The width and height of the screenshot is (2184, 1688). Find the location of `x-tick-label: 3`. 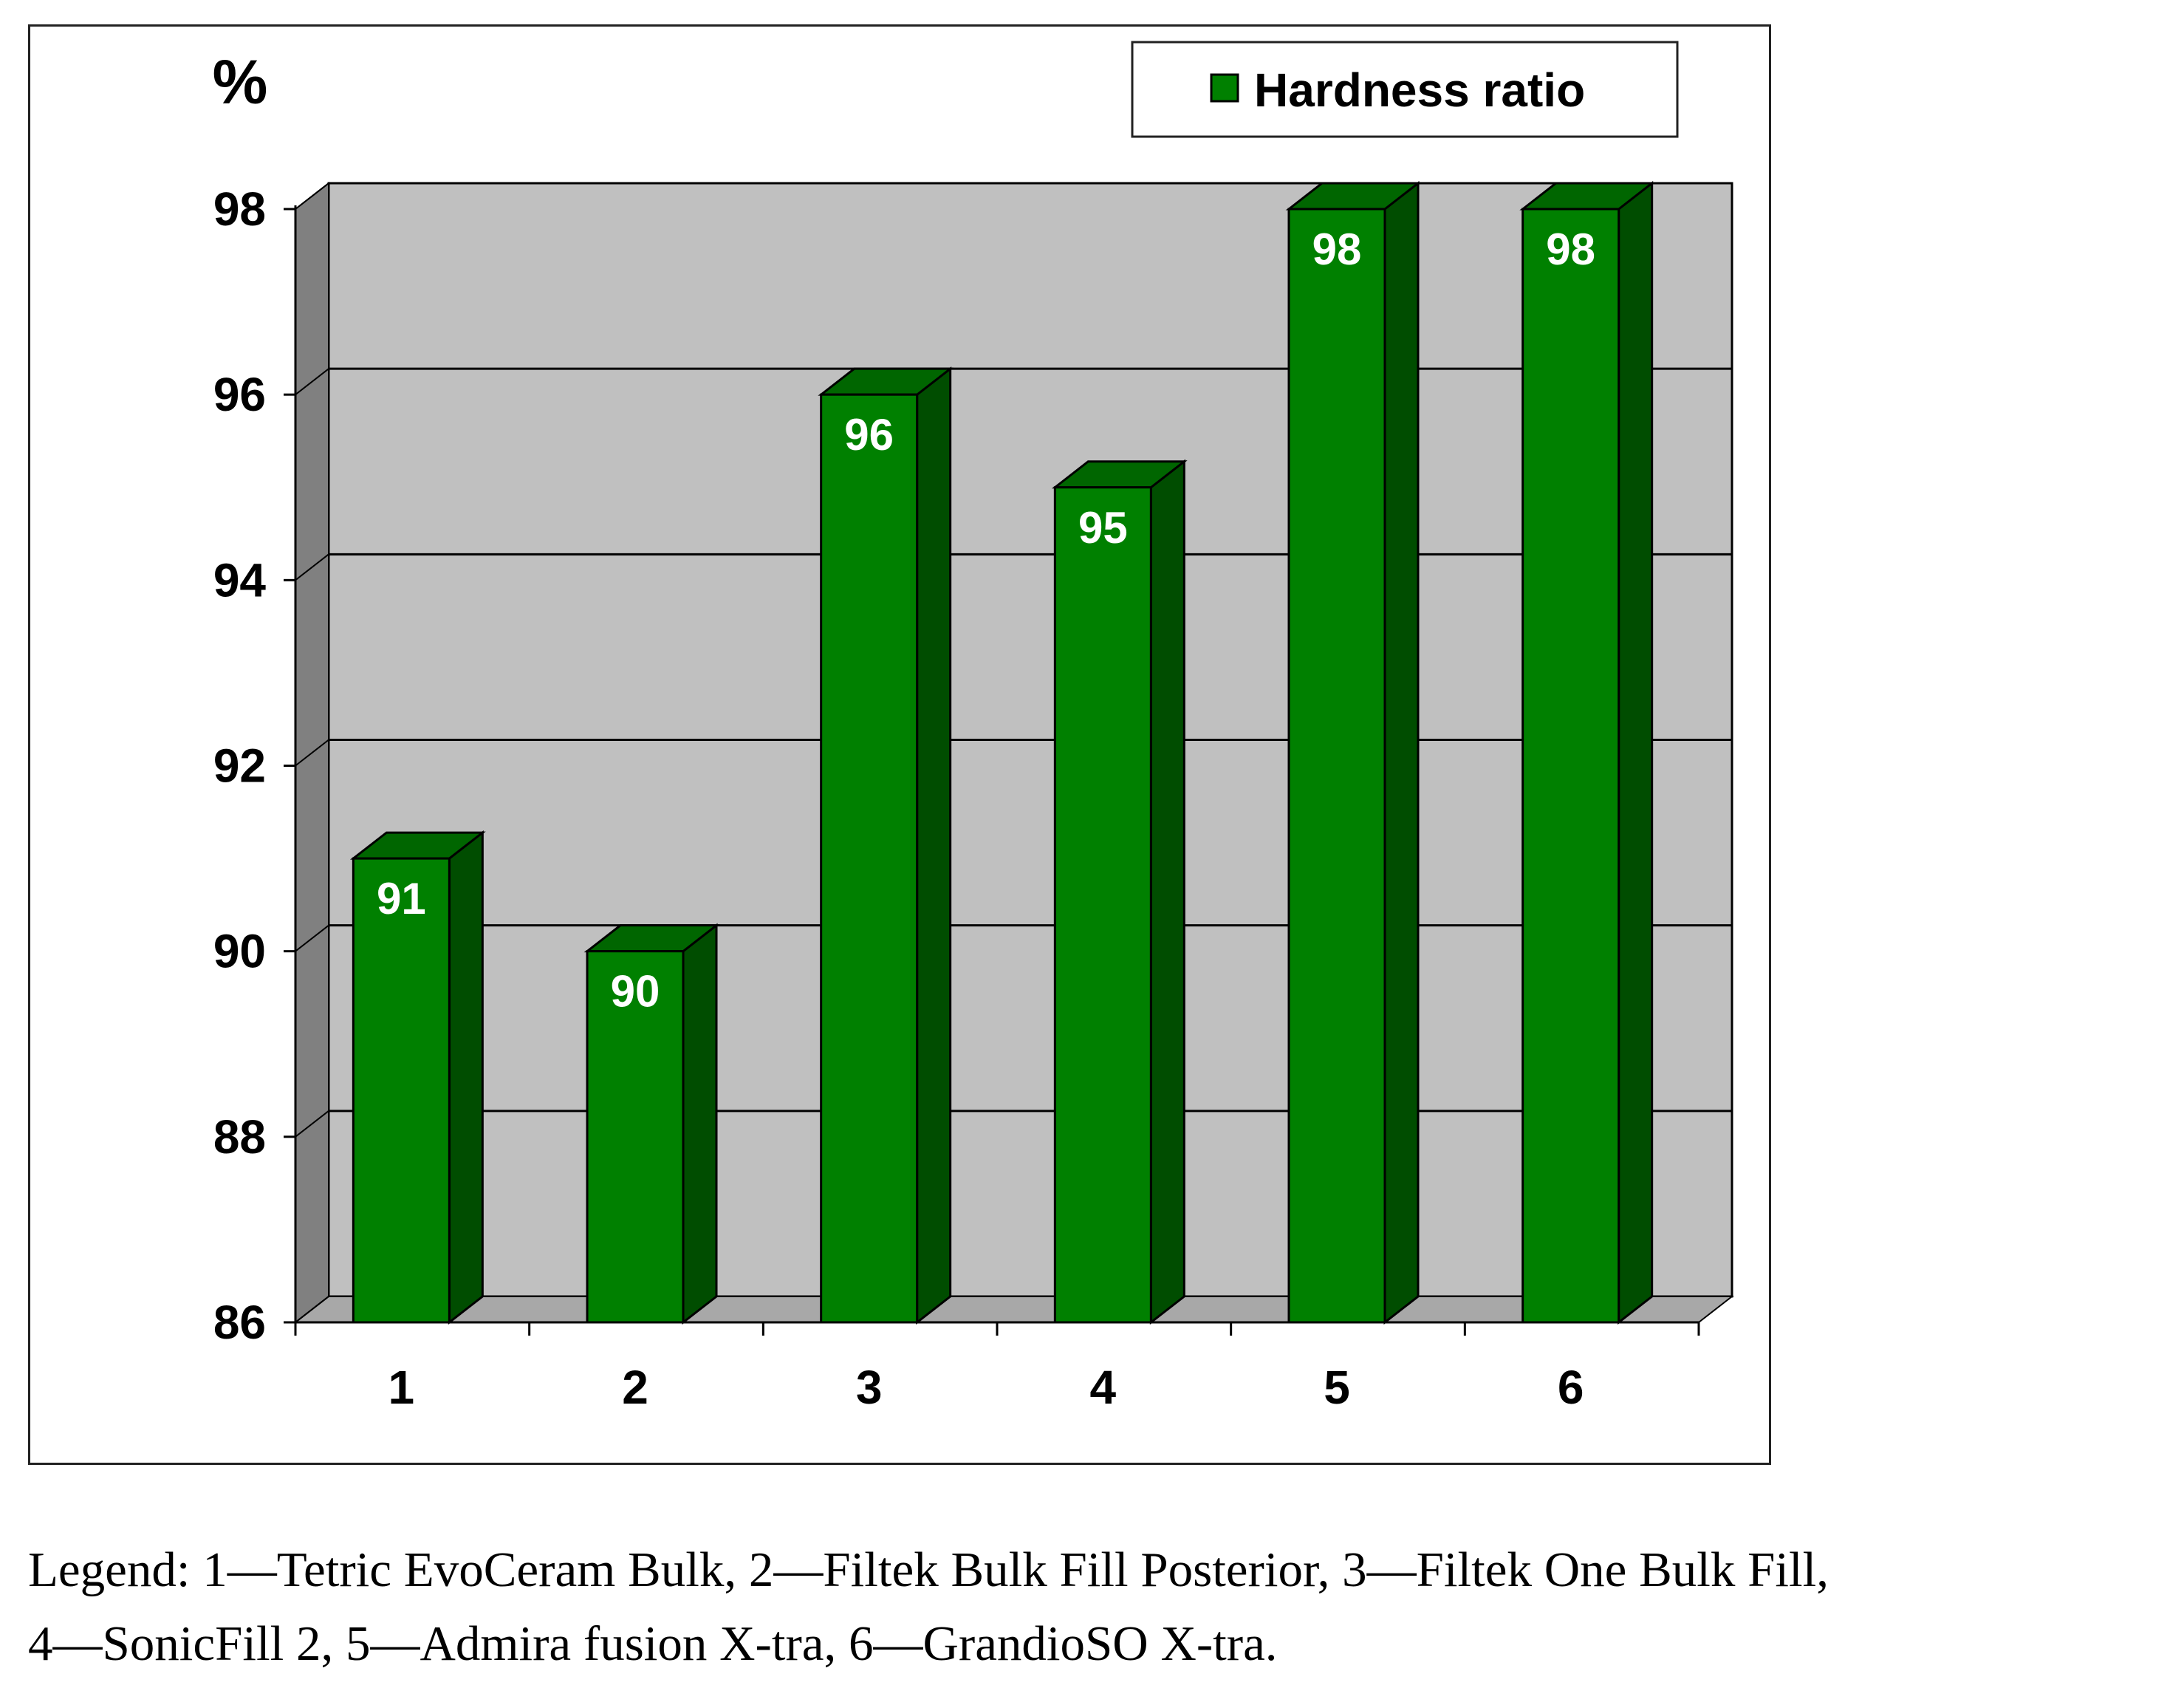

x-tick-label: 3 is located at coordinates (869, 1387).